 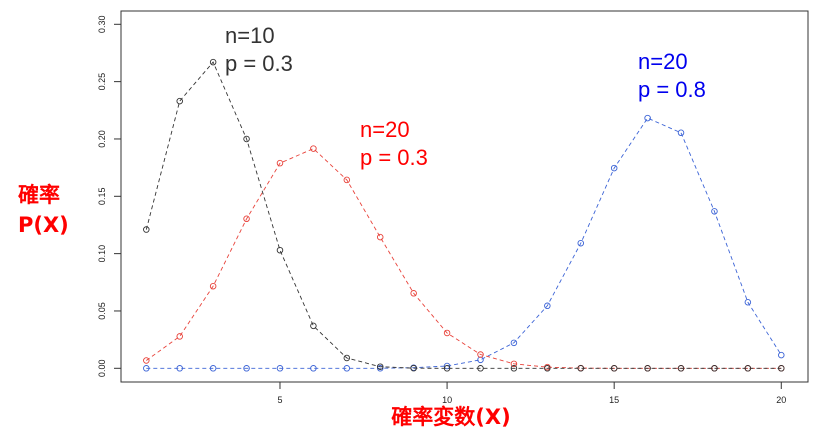 I want to click on x-tick-label: 20, so click(x=781, y=400).